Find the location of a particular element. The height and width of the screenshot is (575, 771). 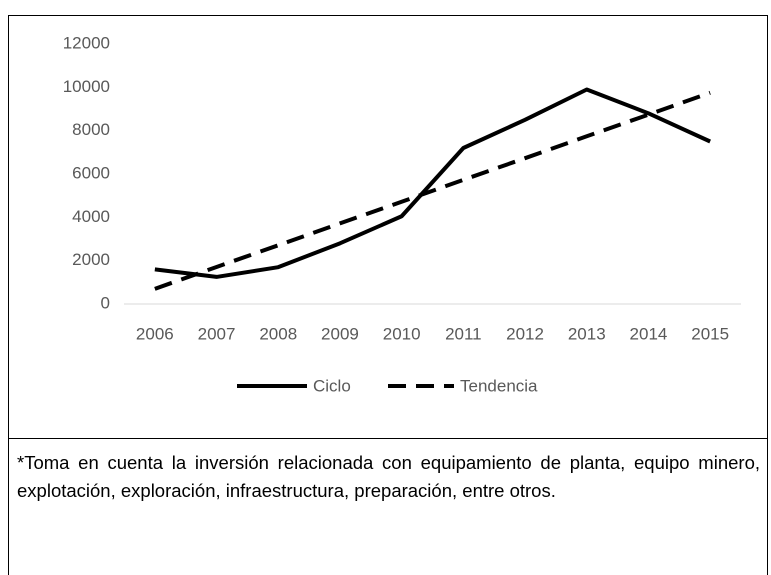

y-tick-label: 12000 is located at coordinates (86, 42).